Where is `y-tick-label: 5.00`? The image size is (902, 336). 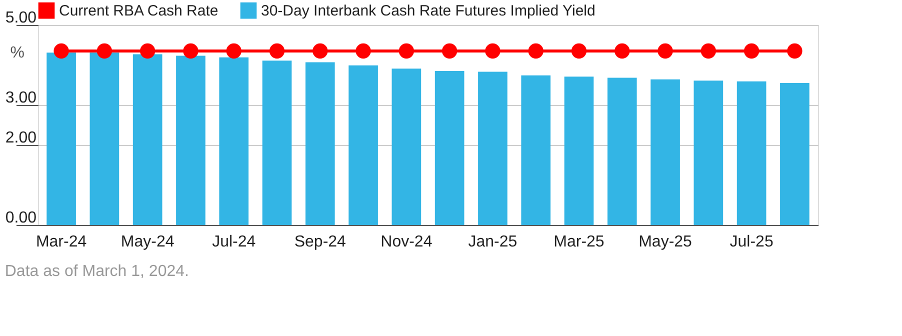
y-tick-label: 5.00 is located at coordinates (21, 18).